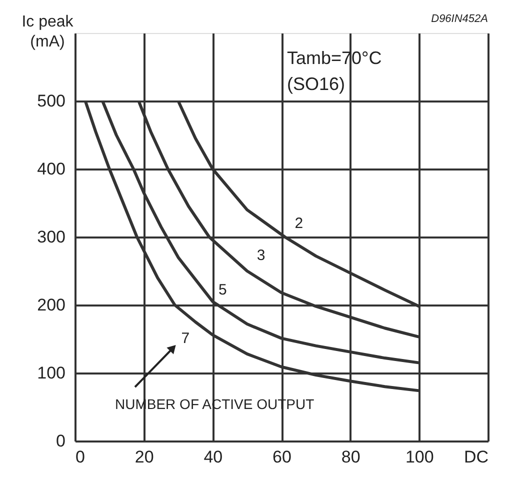  Describe the element at coordinates (282, 457) in the screenshot. I see `x-tick-label: 60` at that location.